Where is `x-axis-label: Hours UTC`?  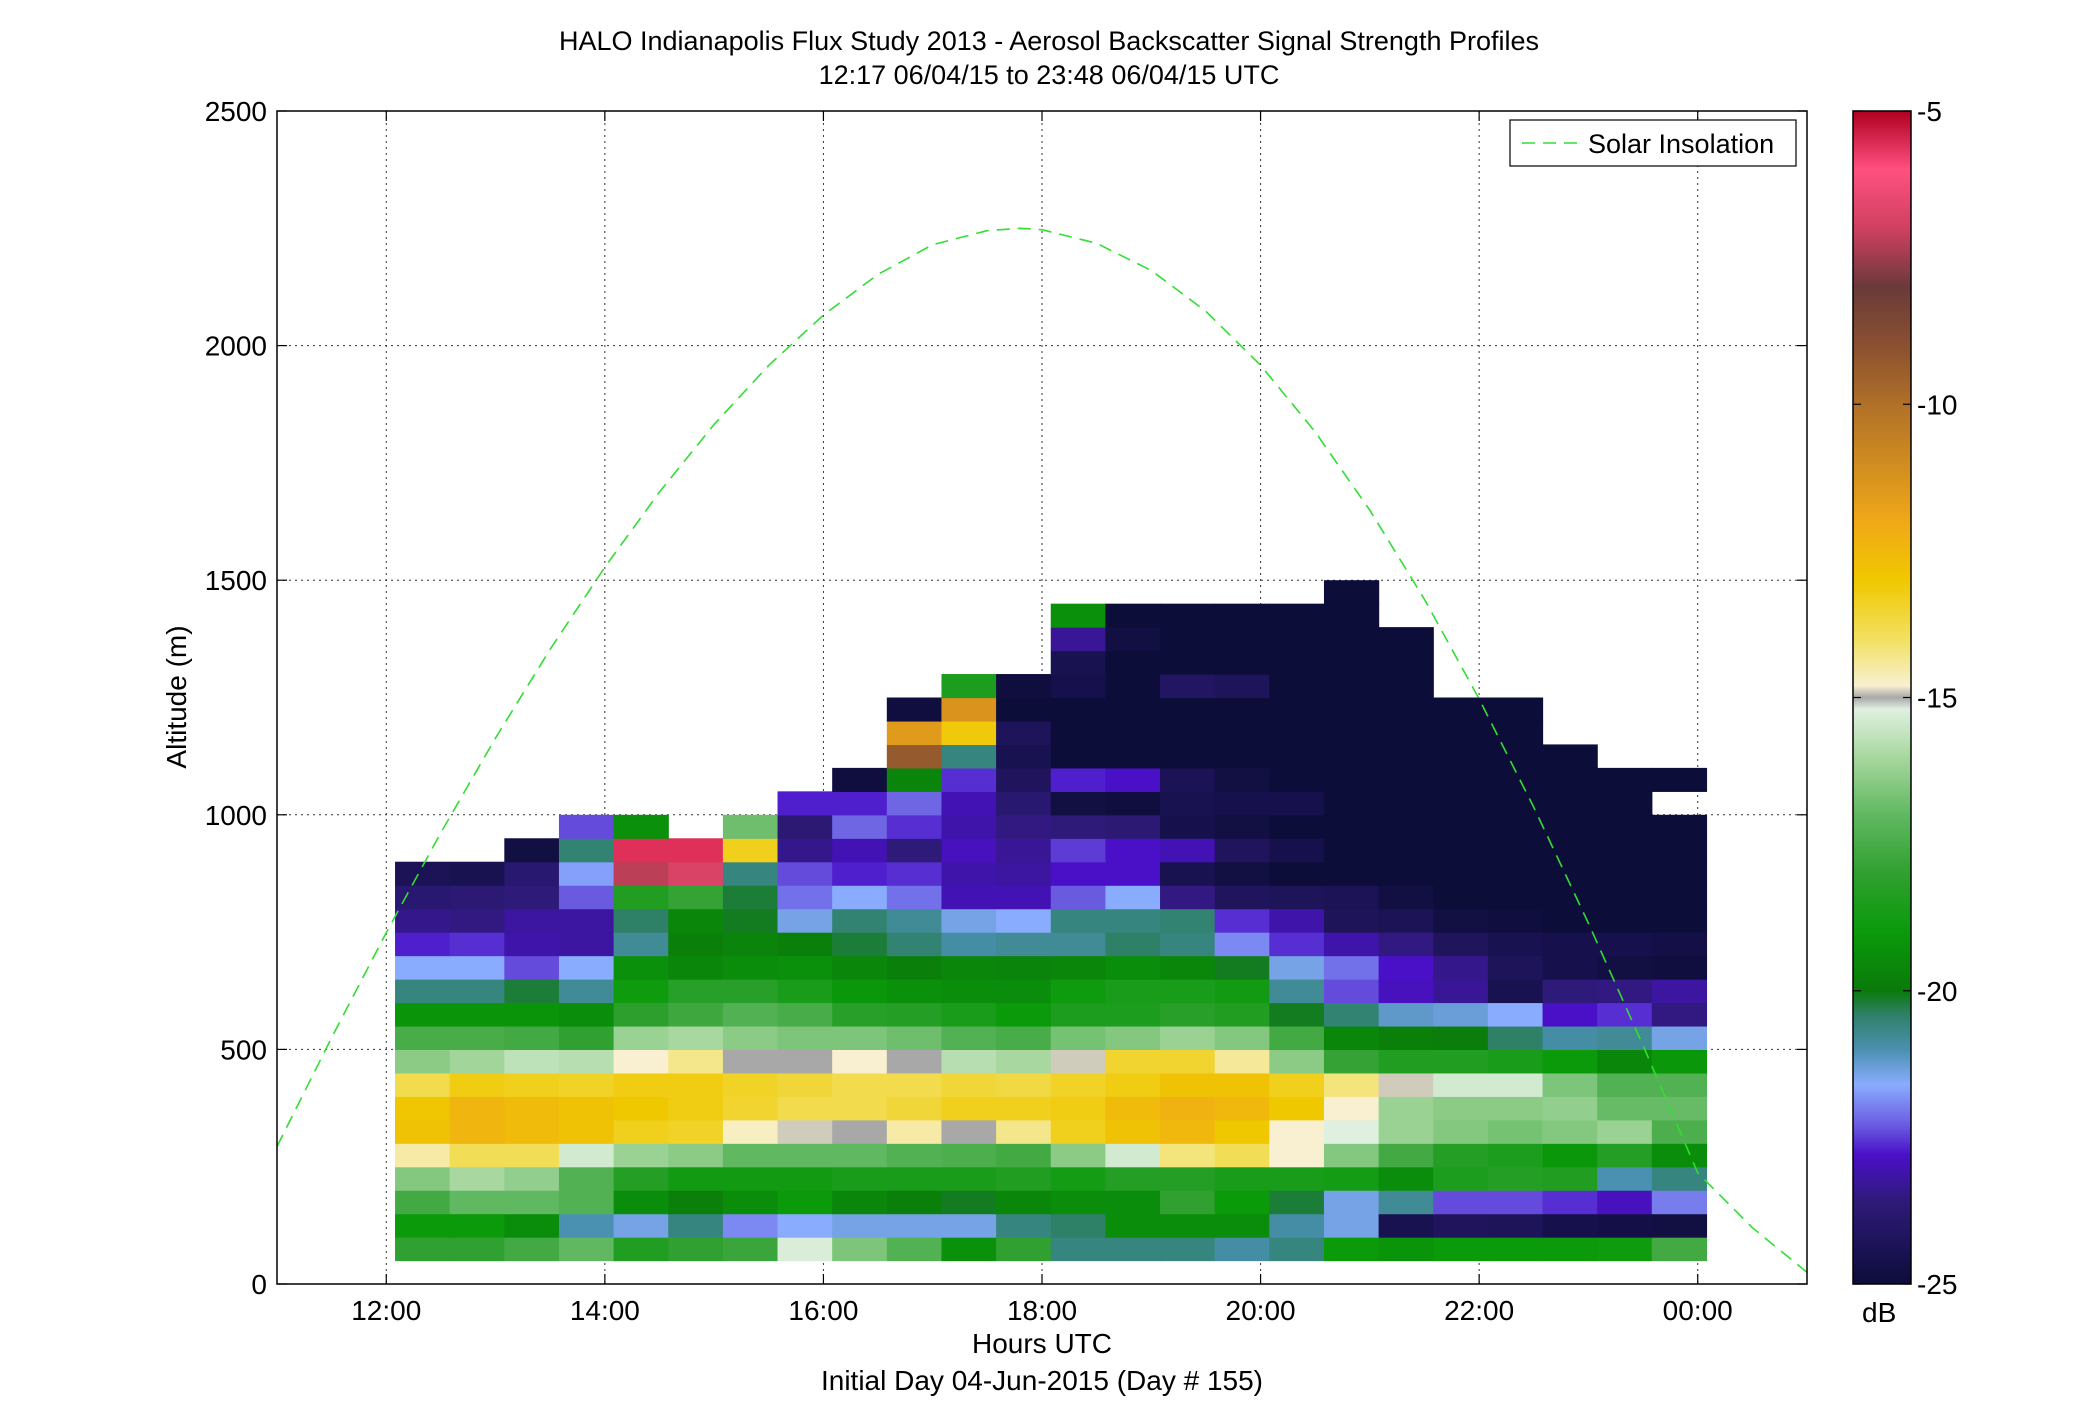
x-axis-label: Hours UTC is located at coordinates (1042, 1343).